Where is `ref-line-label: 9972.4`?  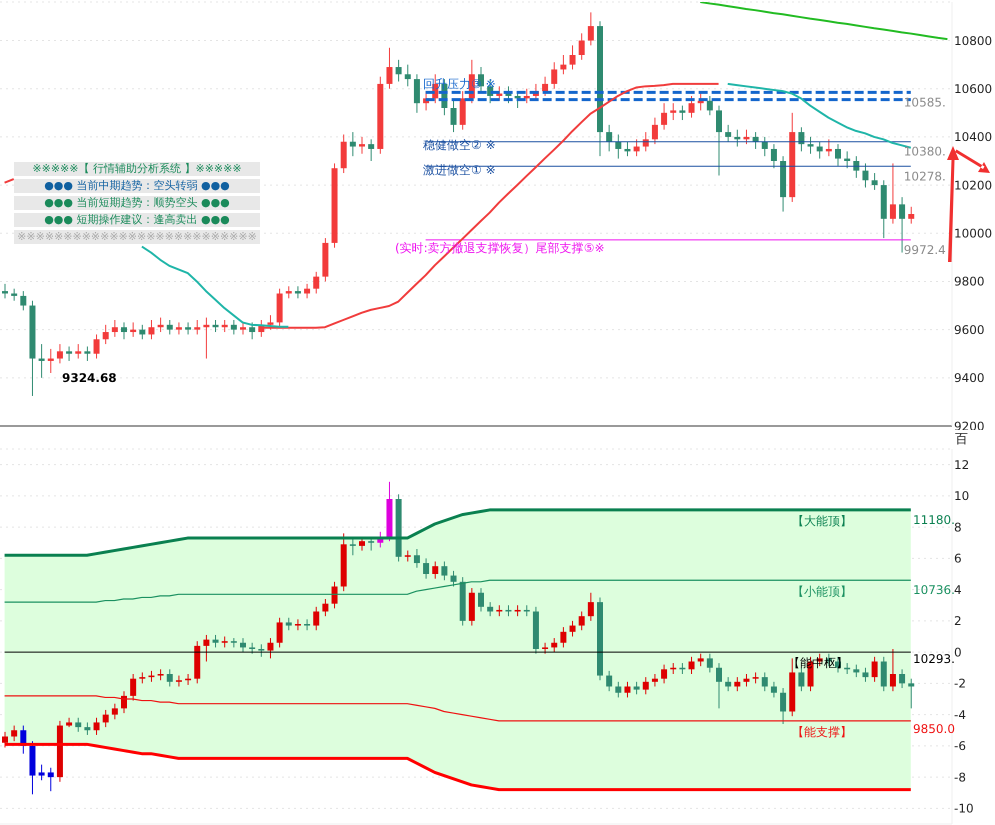 ref-line-label: 9972.4 is located at coordinates (925, 249).